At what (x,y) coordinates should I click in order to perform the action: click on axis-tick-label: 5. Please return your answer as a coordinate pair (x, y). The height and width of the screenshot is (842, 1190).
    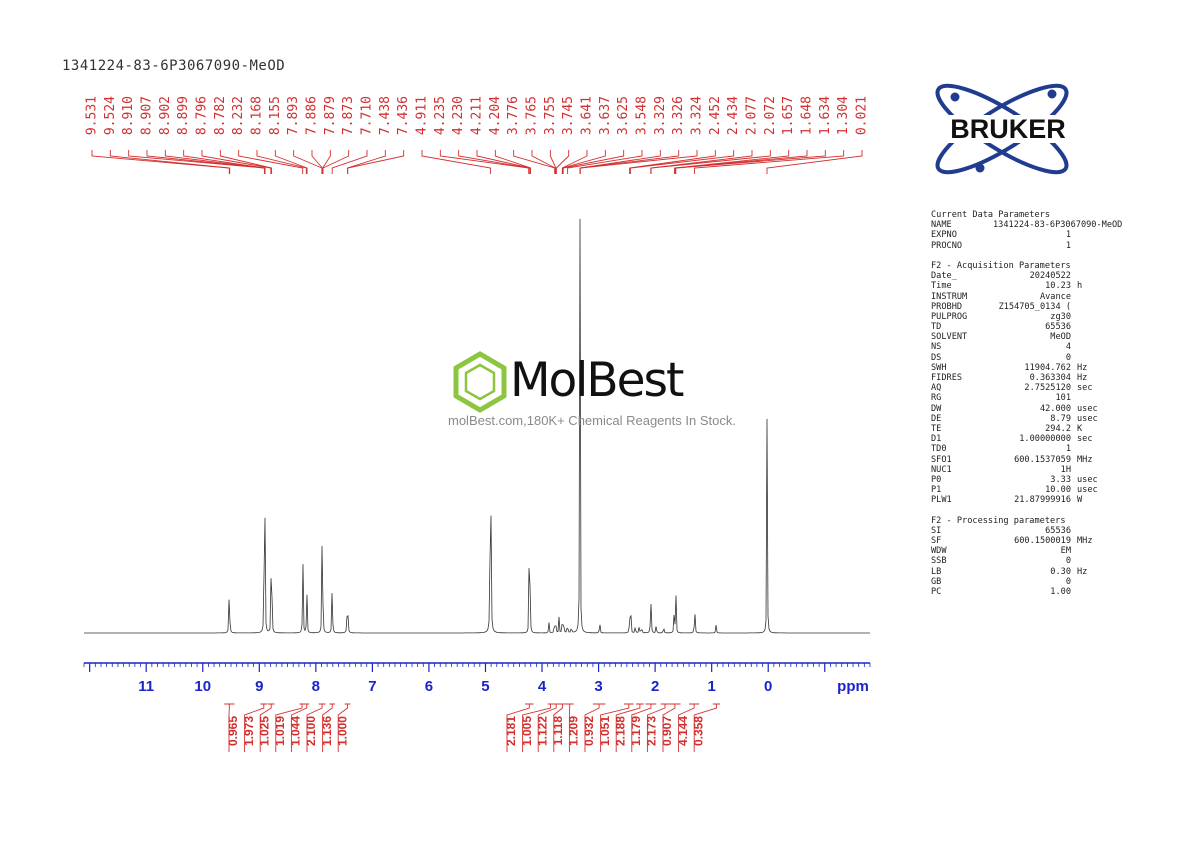
    Looking at the image, I should click on (485, 686).